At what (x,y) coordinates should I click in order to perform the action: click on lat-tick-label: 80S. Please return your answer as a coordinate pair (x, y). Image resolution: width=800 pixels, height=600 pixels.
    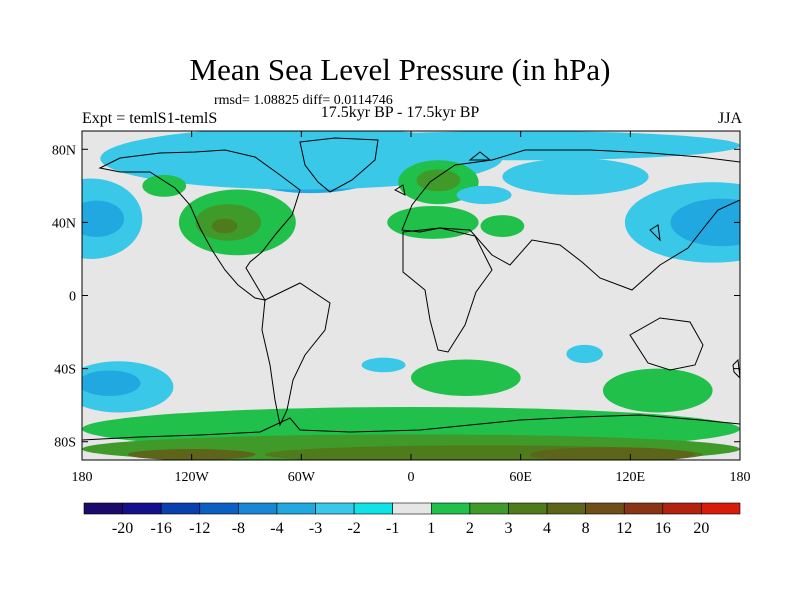
    Looking at the image, I should click on (65, 443).